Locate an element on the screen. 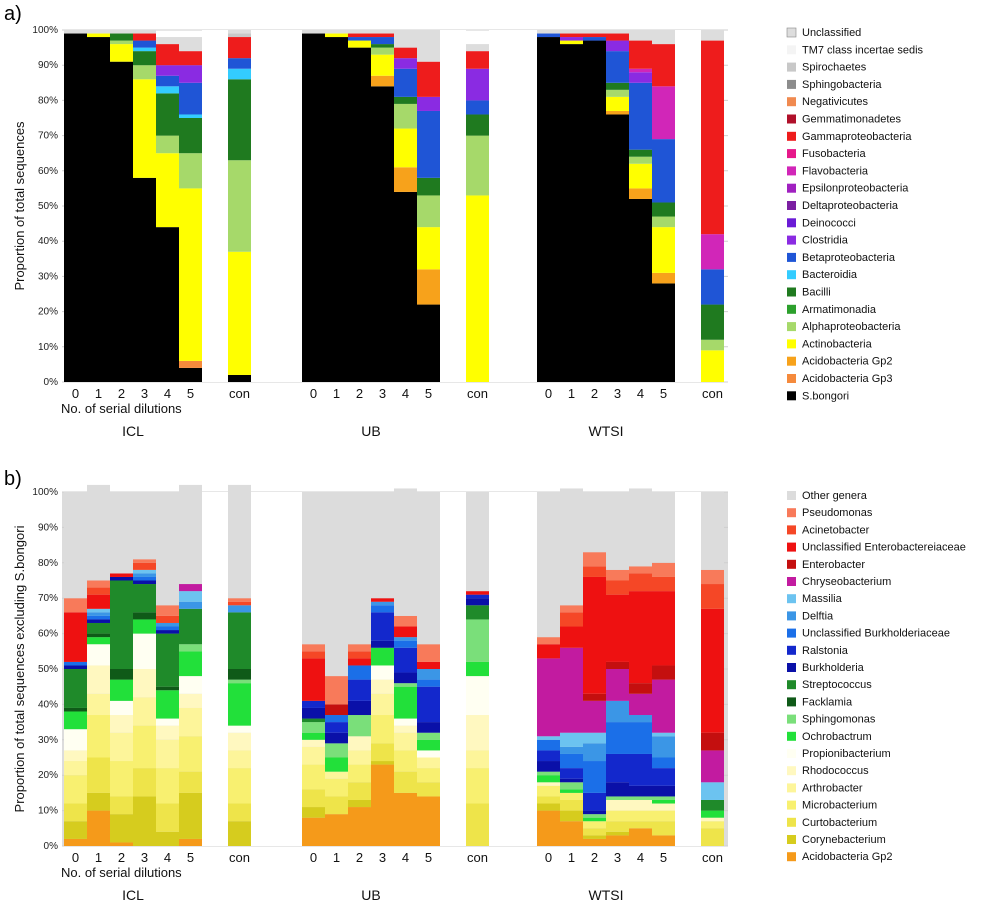 The width and height of the screenshot is (1000, 913). a-legend-swatch-clostridia is located at coordinates (791, 240).